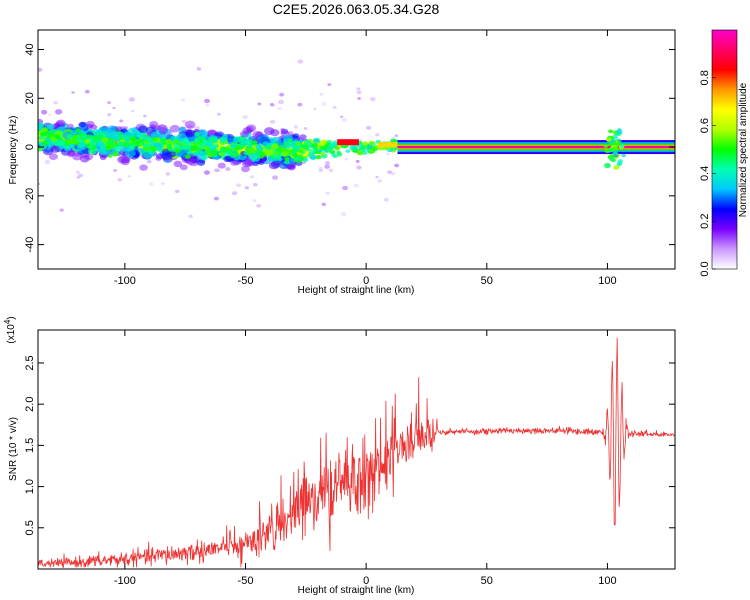 The width and height of the screenshot is (750, 600). Describe the element at coordinates (607, 281) in the screenshot. I see `x-tick-label: 100` at that location.